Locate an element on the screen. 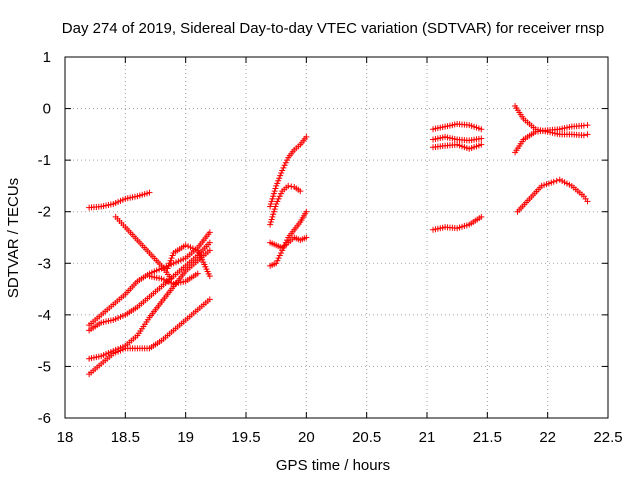  series-arc19 is located at coordinates (552, 195).